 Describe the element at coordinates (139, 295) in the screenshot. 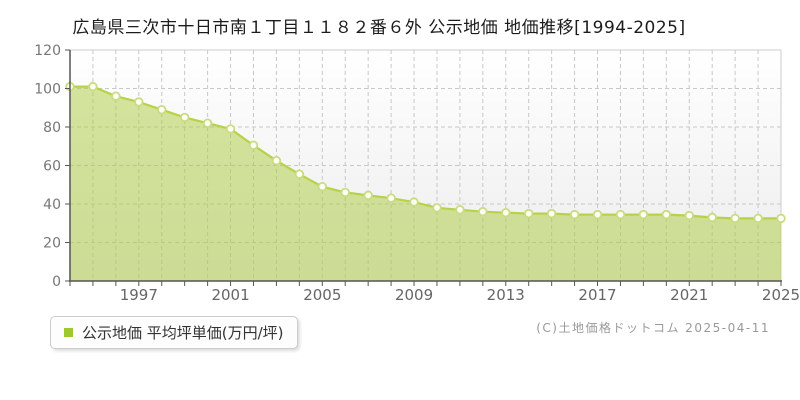

I see `x-tick-label: 1997` at that location.